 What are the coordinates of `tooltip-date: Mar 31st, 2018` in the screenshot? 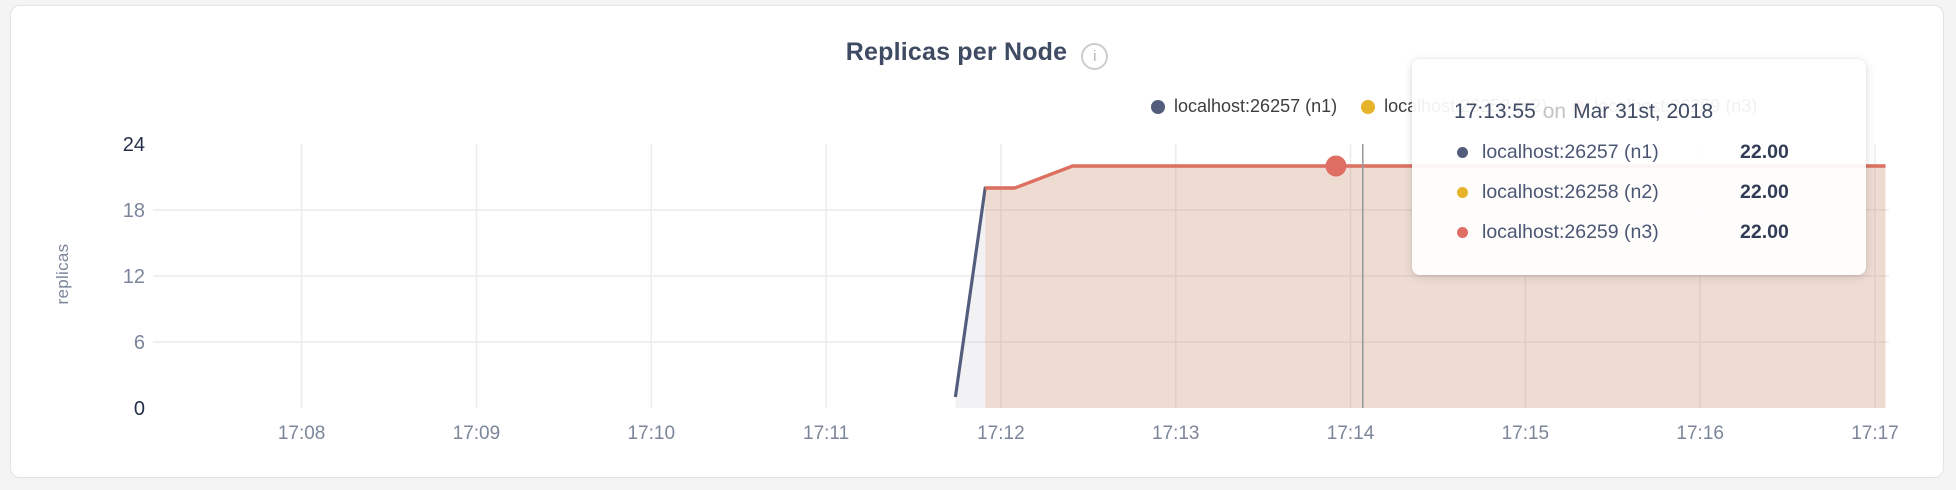 It's located at (1643, 111).